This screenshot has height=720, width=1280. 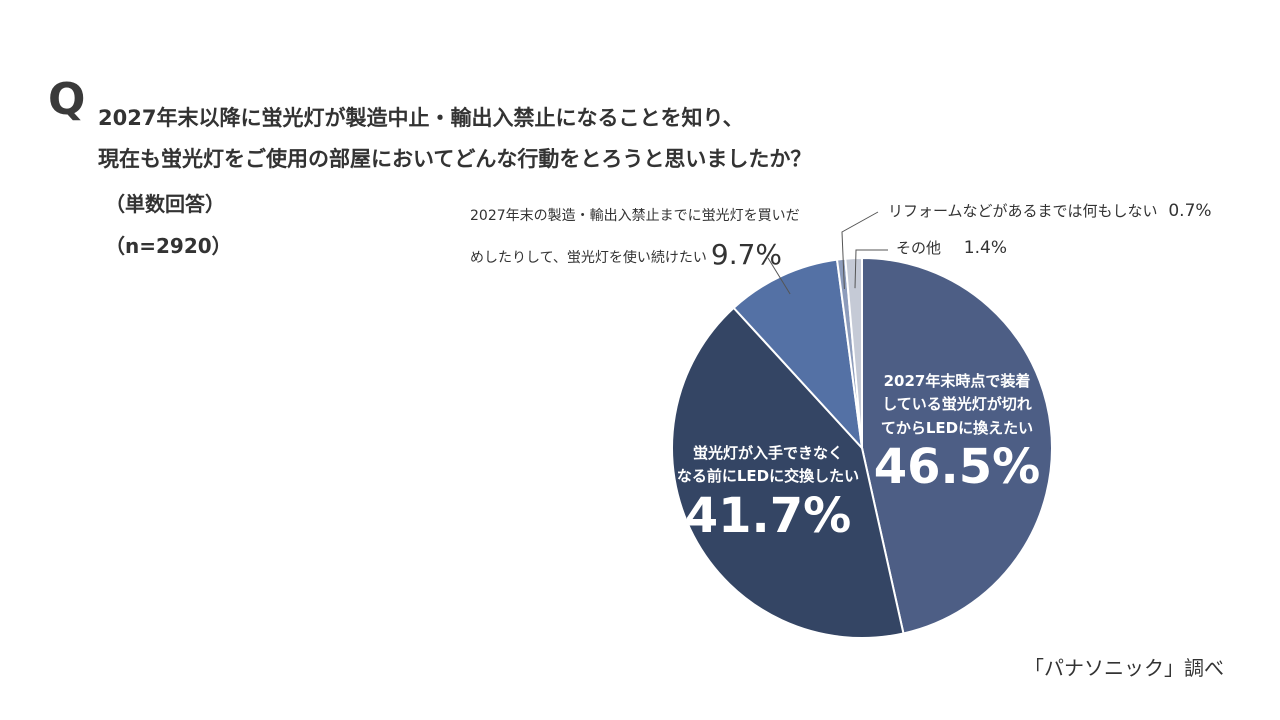 I want to click on slice-replace-when-burnt-out, so click(x=957, y=445).